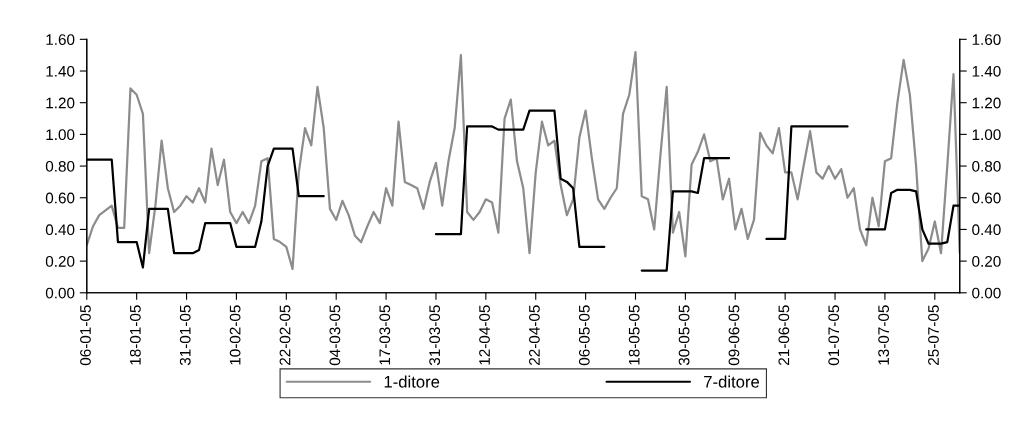 Image resolution: width=1021 pixels, height=437 pixels. Describe the element at coordinates (834, 335) in the screenshot. I see `x-tick-label: 01-07-05` at that location.